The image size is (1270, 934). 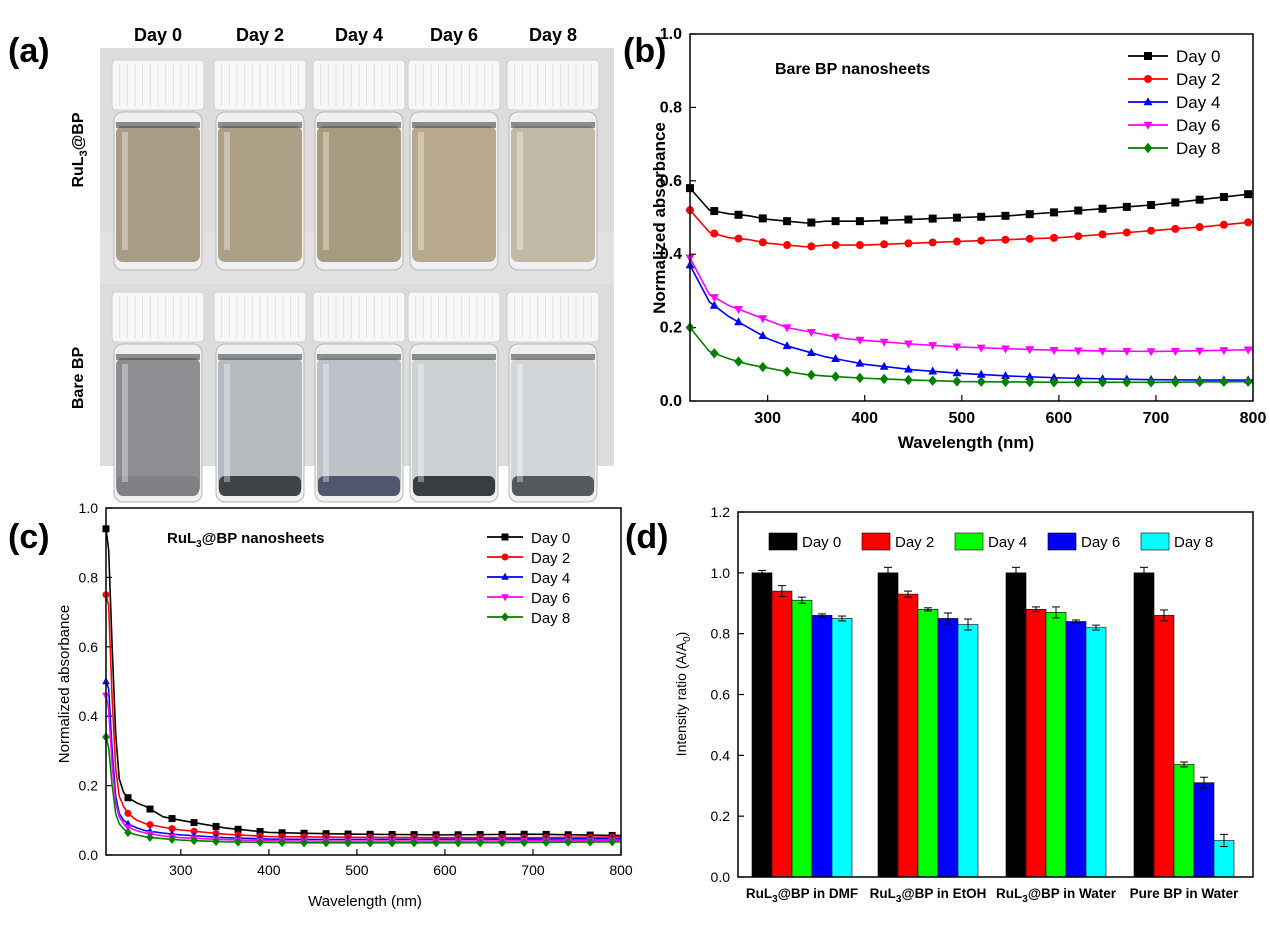 I want to click on chart-b-legend-label: Day 2, so click(x=1198, y=79).